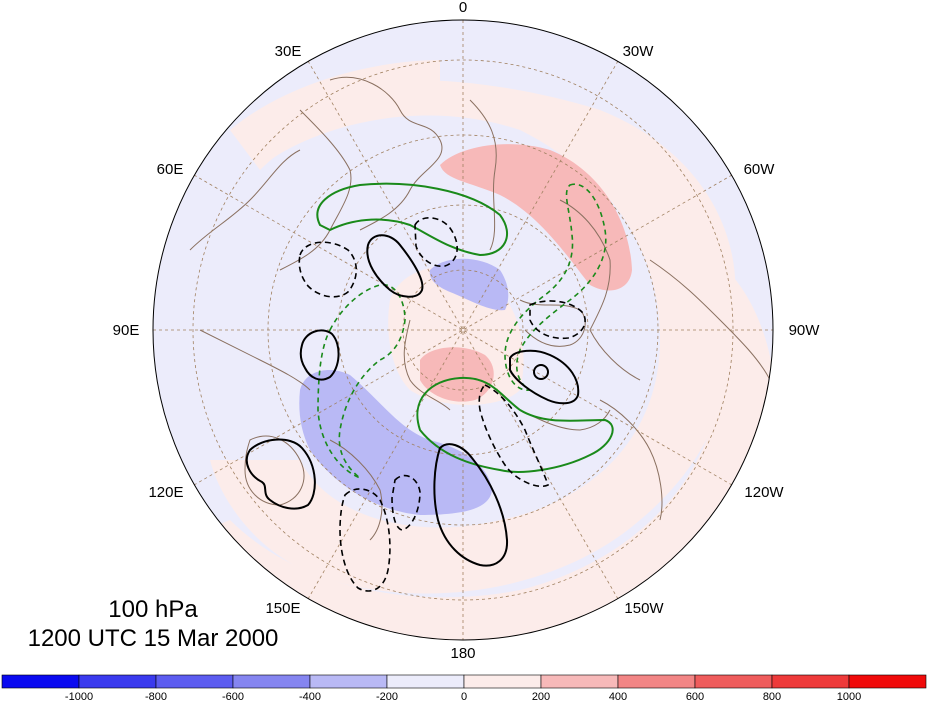 This screenshot has height=702, width=928. Describe the element at coordinates (695, 696) in the screenshot. I see `colorbar-tick-label: 600` at that location.